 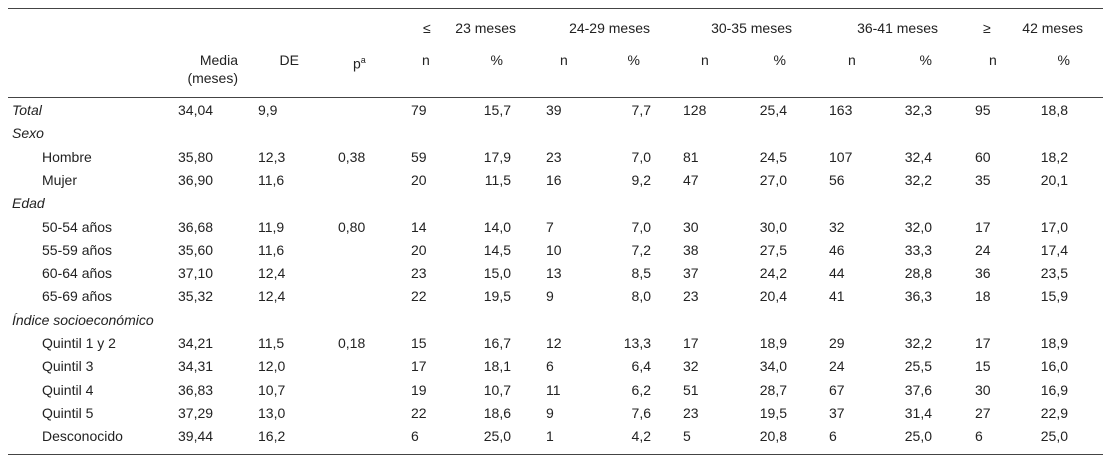 I want to click on cell: 24, so click(x=837, y=366).